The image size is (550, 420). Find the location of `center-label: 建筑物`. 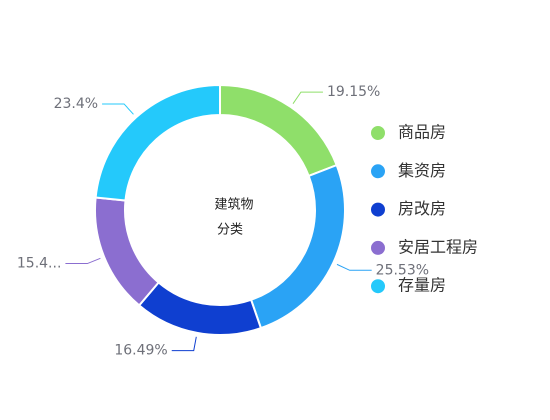

center-label: 建筑物 is located at coordinates (233, 205).